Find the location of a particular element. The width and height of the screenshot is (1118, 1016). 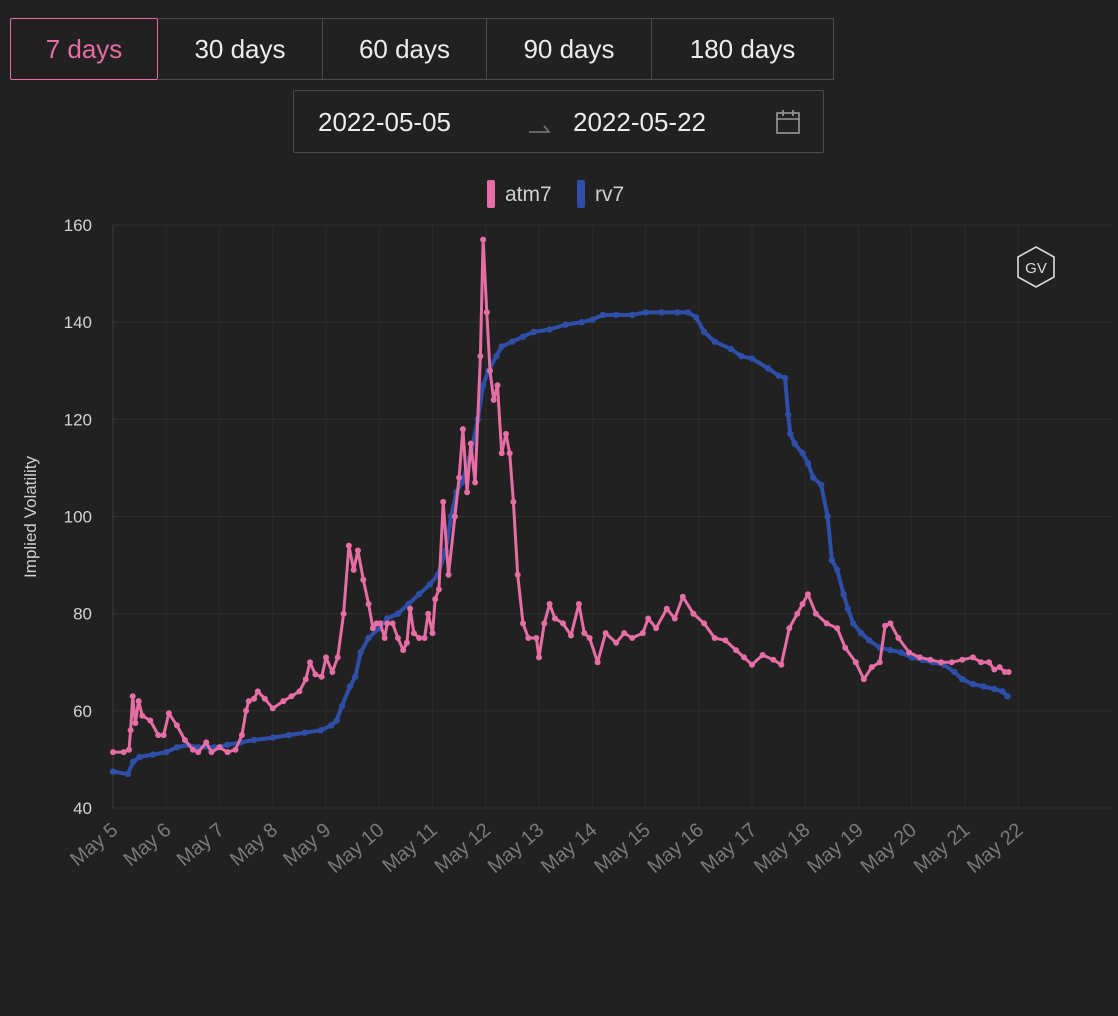

tab-60-days: 60 days is located at coordinates (405, 49).